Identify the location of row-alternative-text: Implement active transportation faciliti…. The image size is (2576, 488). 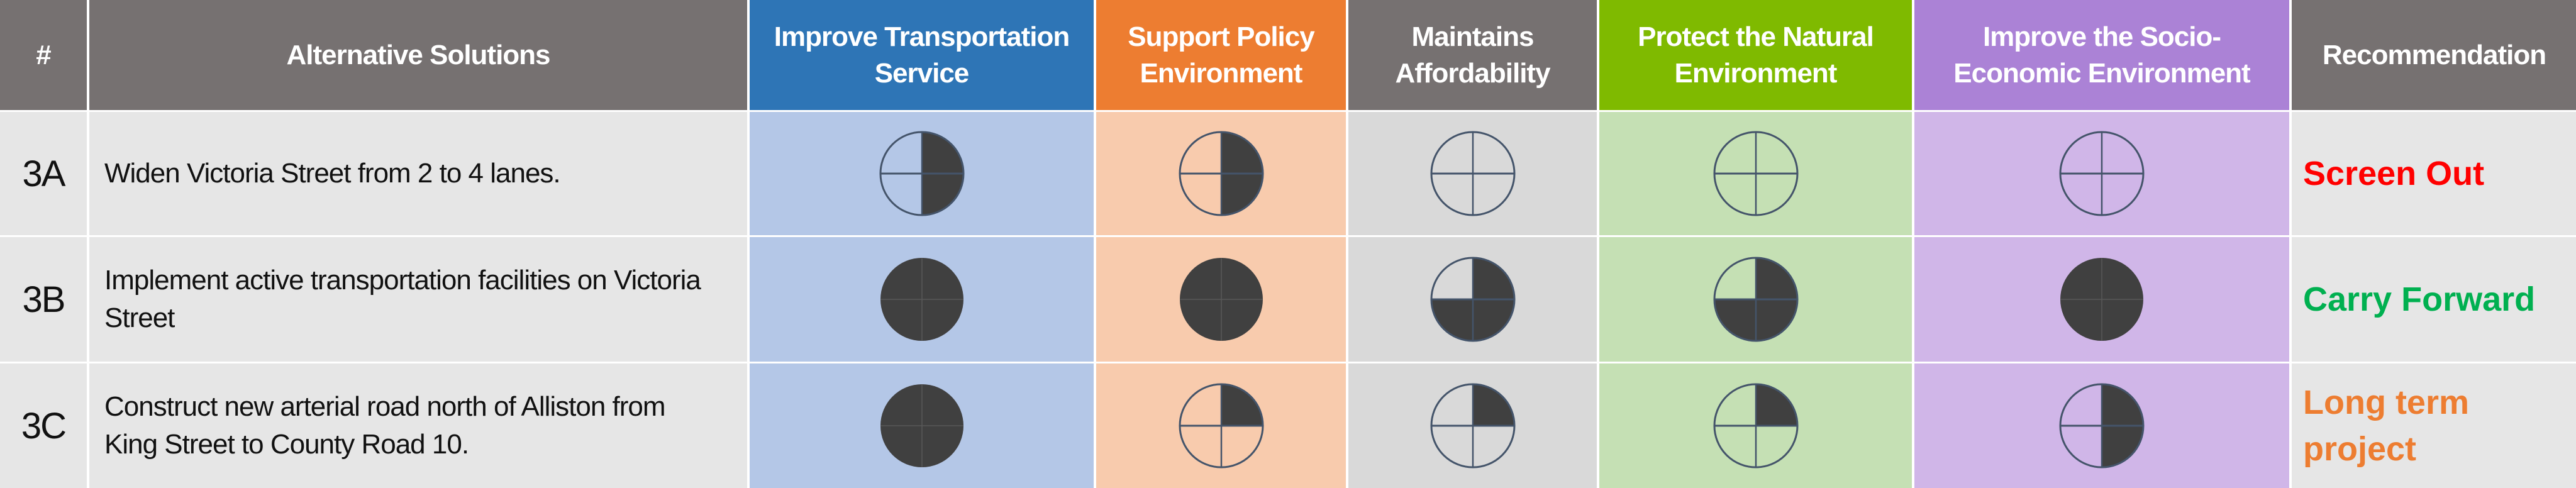
(402, 299).